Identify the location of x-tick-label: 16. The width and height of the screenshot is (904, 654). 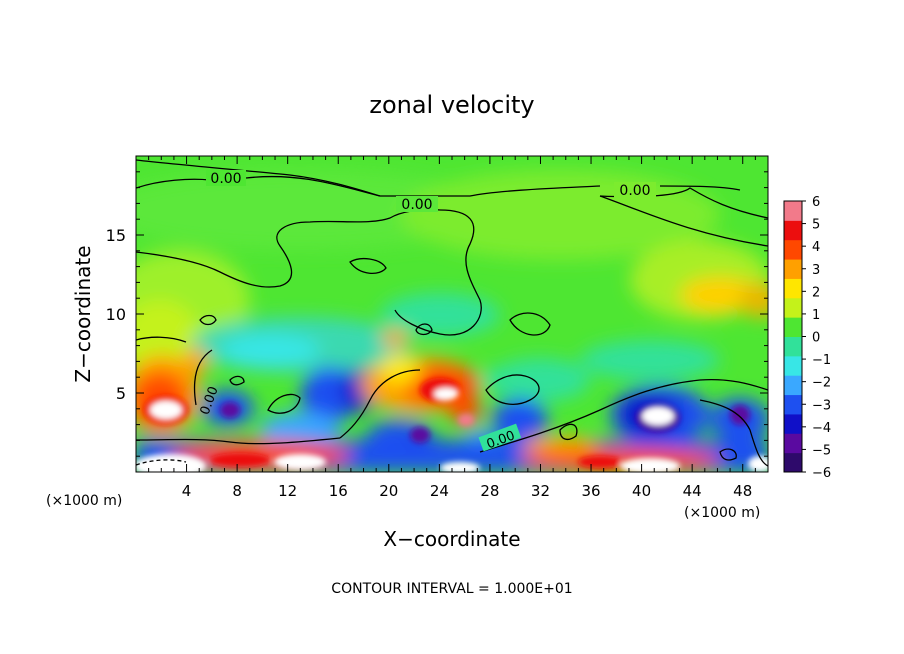
(338, 491).